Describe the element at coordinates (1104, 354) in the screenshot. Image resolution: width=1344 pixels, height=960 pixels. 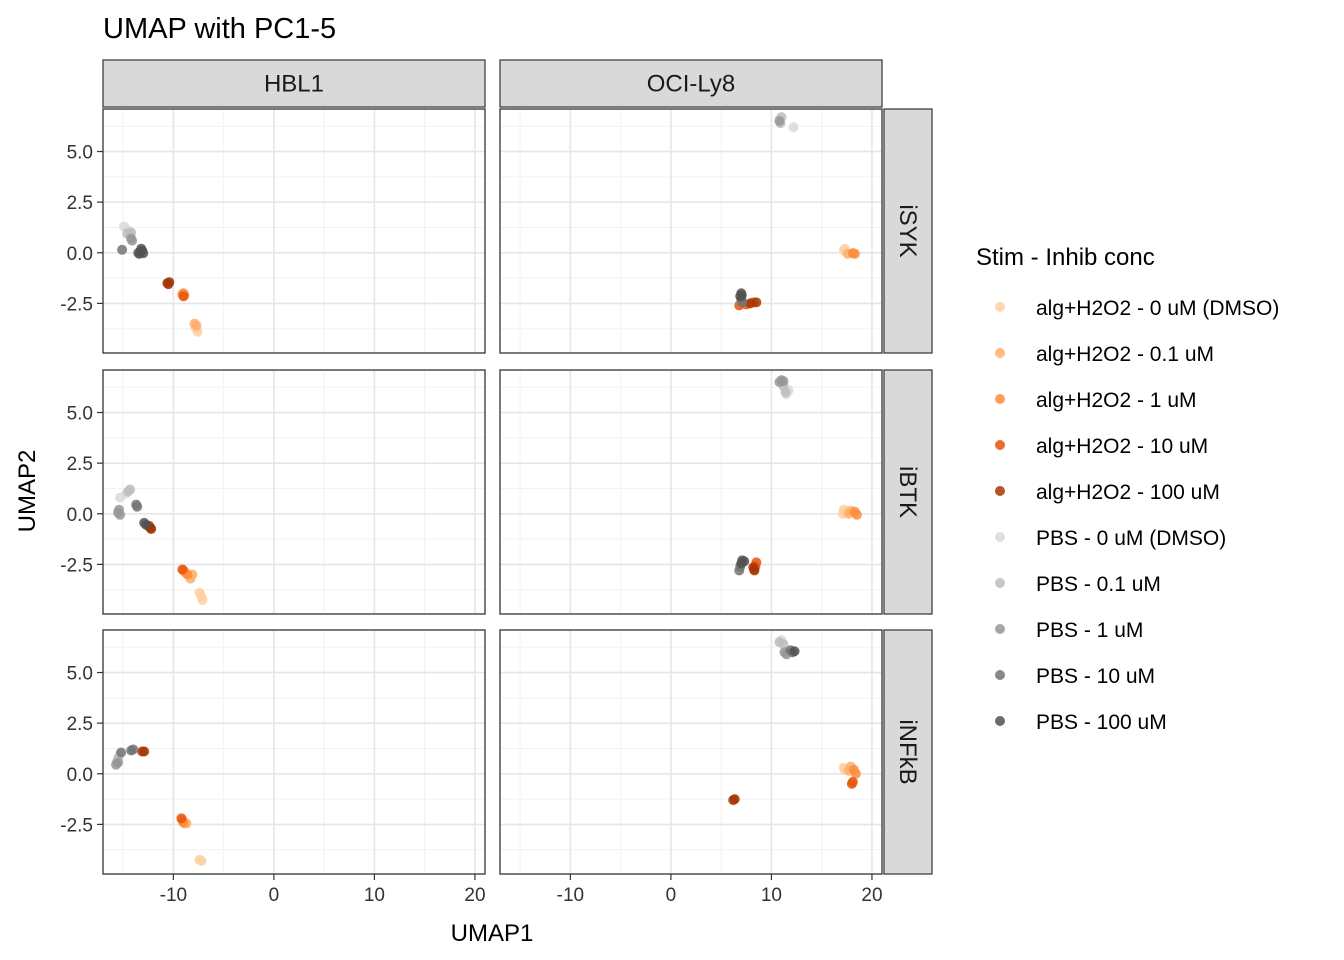
I see `legend-item-alg-h2o2-0-1-um: alg+H2O2 - 0.1 uM` at that location.